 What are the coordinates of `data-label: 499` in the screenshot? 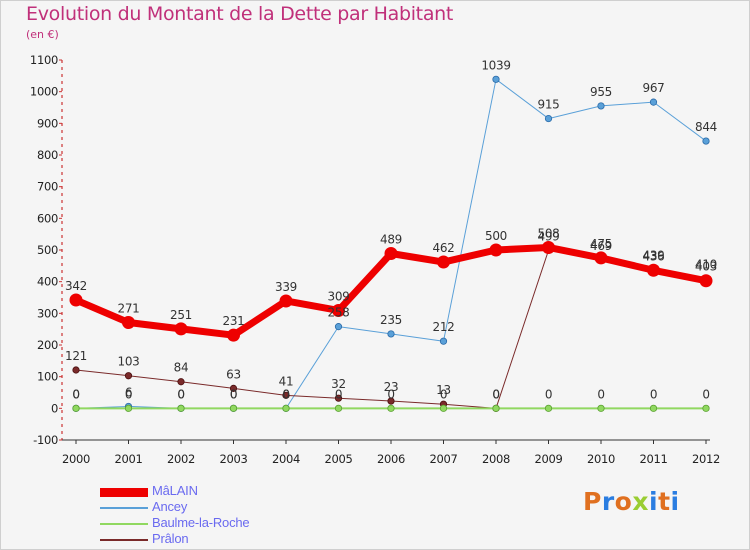 It's located at (548, 236).